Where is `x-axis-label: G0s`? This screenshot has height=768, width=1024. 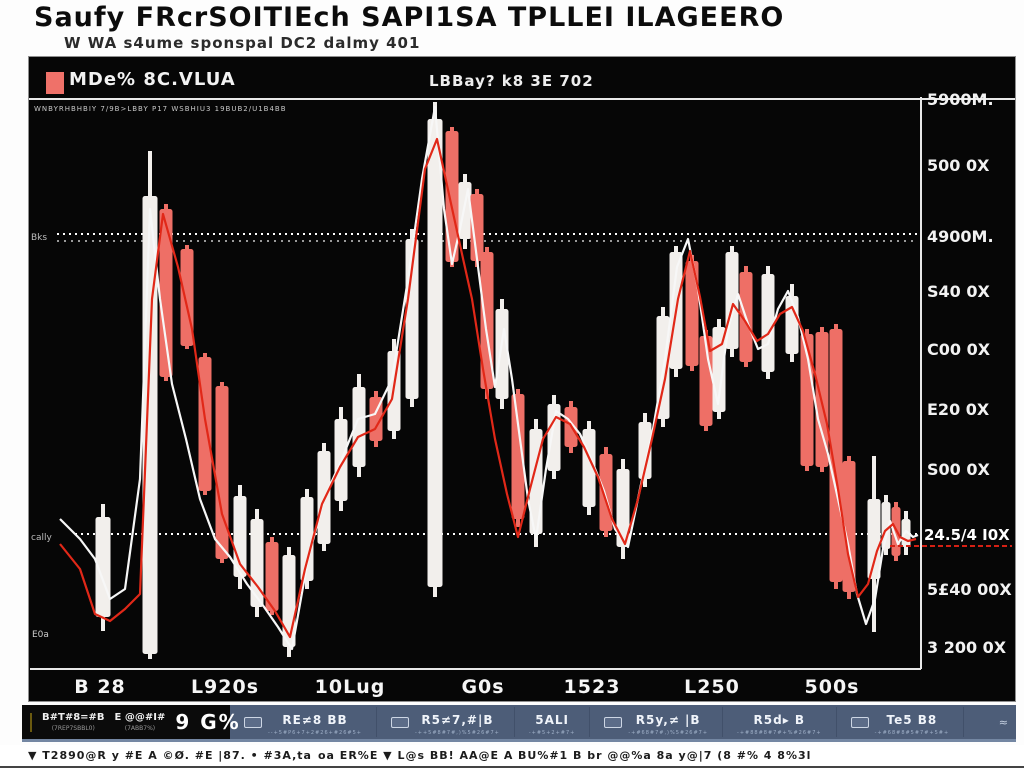
x-axis-label: G0s is located at coordinates (482, 687).